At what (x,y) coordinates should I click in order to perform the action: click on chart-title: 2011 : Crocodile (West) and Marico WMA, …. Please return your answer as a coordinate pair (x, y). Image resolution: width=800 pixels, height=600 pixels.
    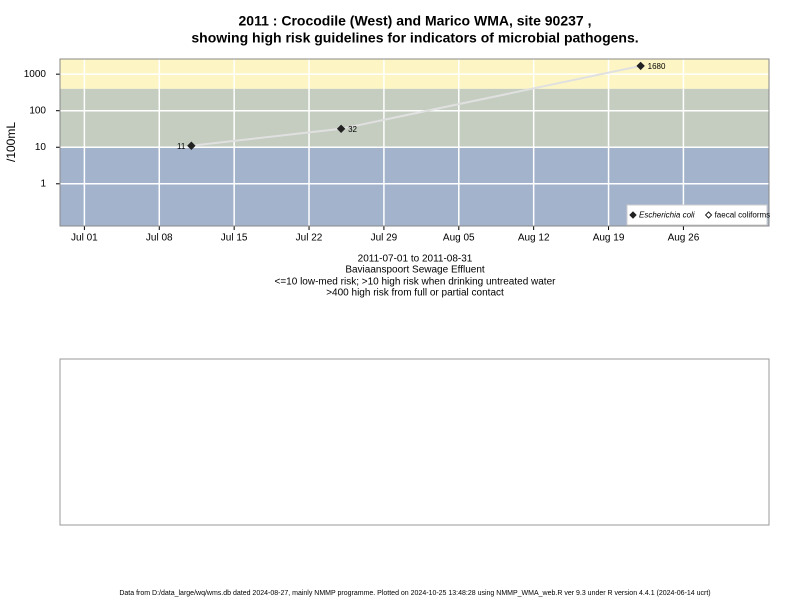
    Looking at the image, I should click on (415, 21).